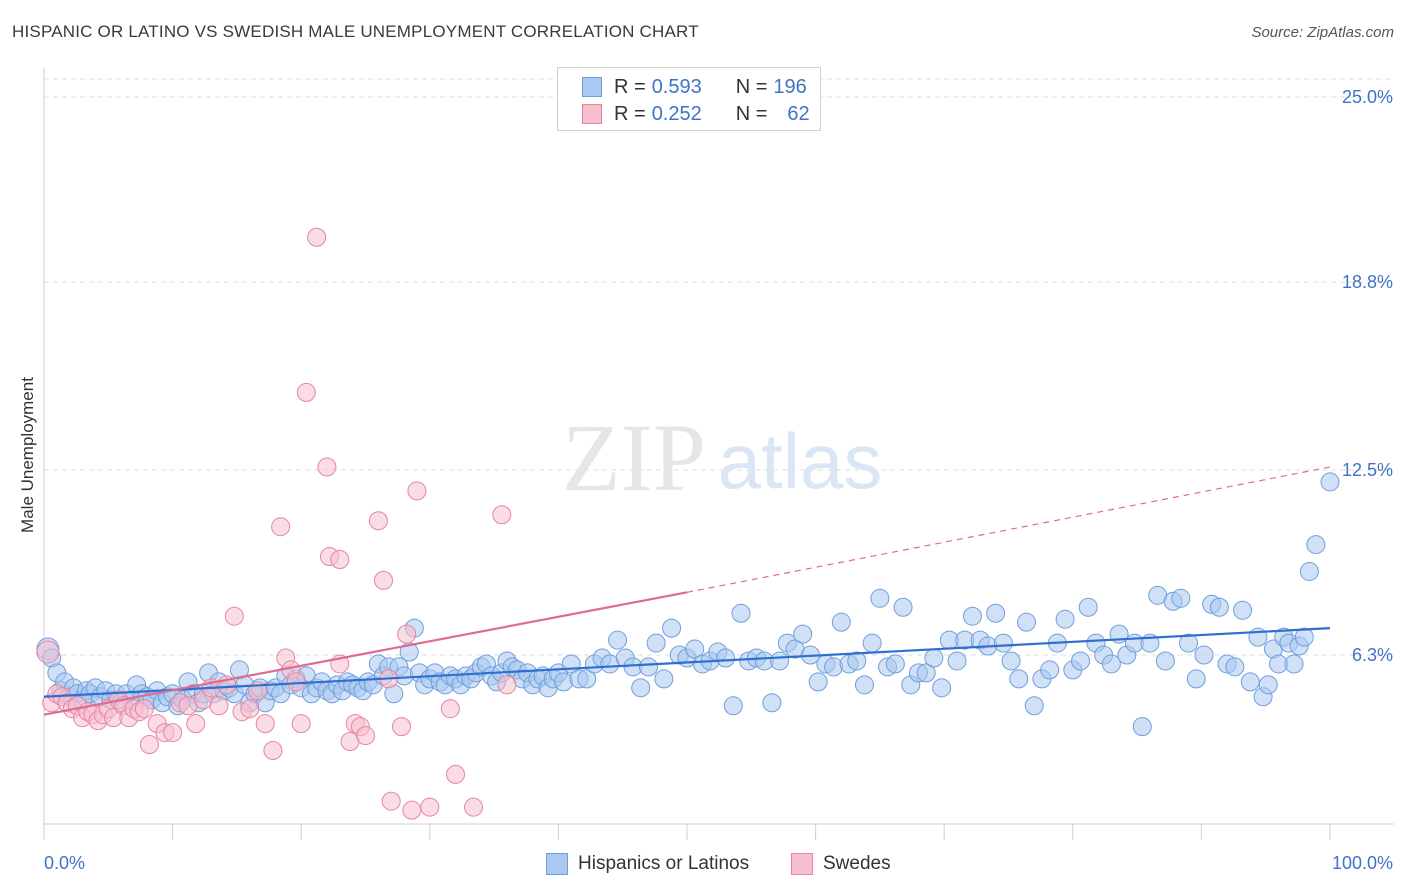  I want to click on y-tick-label: 6.3%, so click(1372, 655).